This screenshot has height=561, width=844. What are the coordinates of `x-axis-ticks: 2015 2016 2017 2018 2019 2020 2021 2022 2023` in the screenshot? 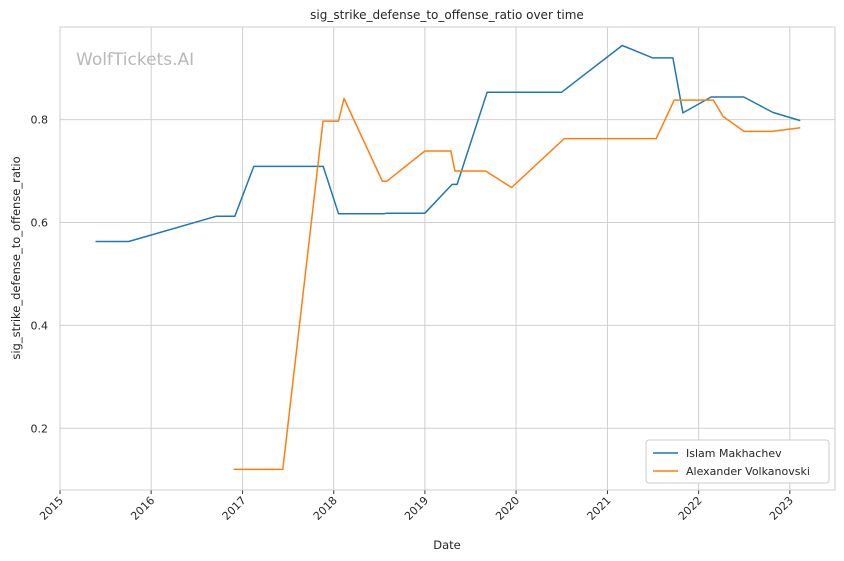 It's located at (416, 506).